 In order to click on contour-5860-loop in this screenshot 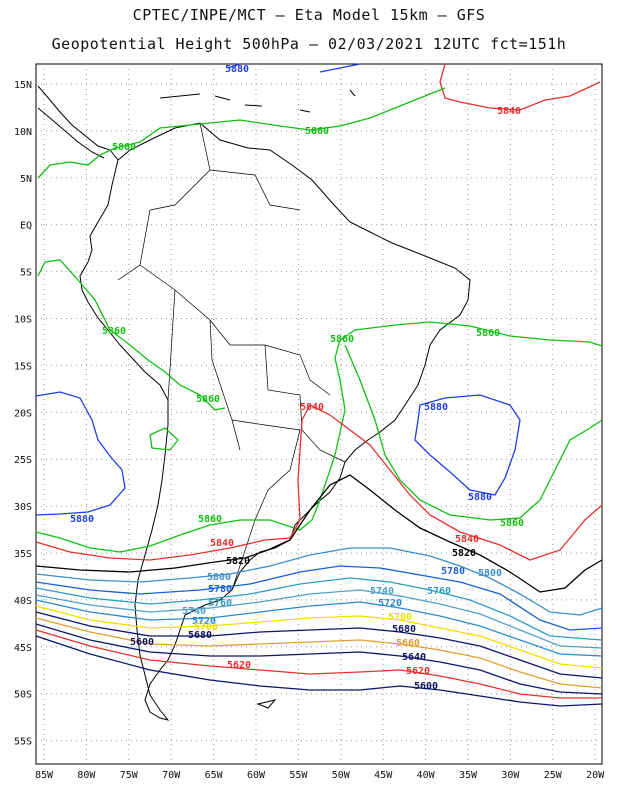, I will do `click(164, 439)`.